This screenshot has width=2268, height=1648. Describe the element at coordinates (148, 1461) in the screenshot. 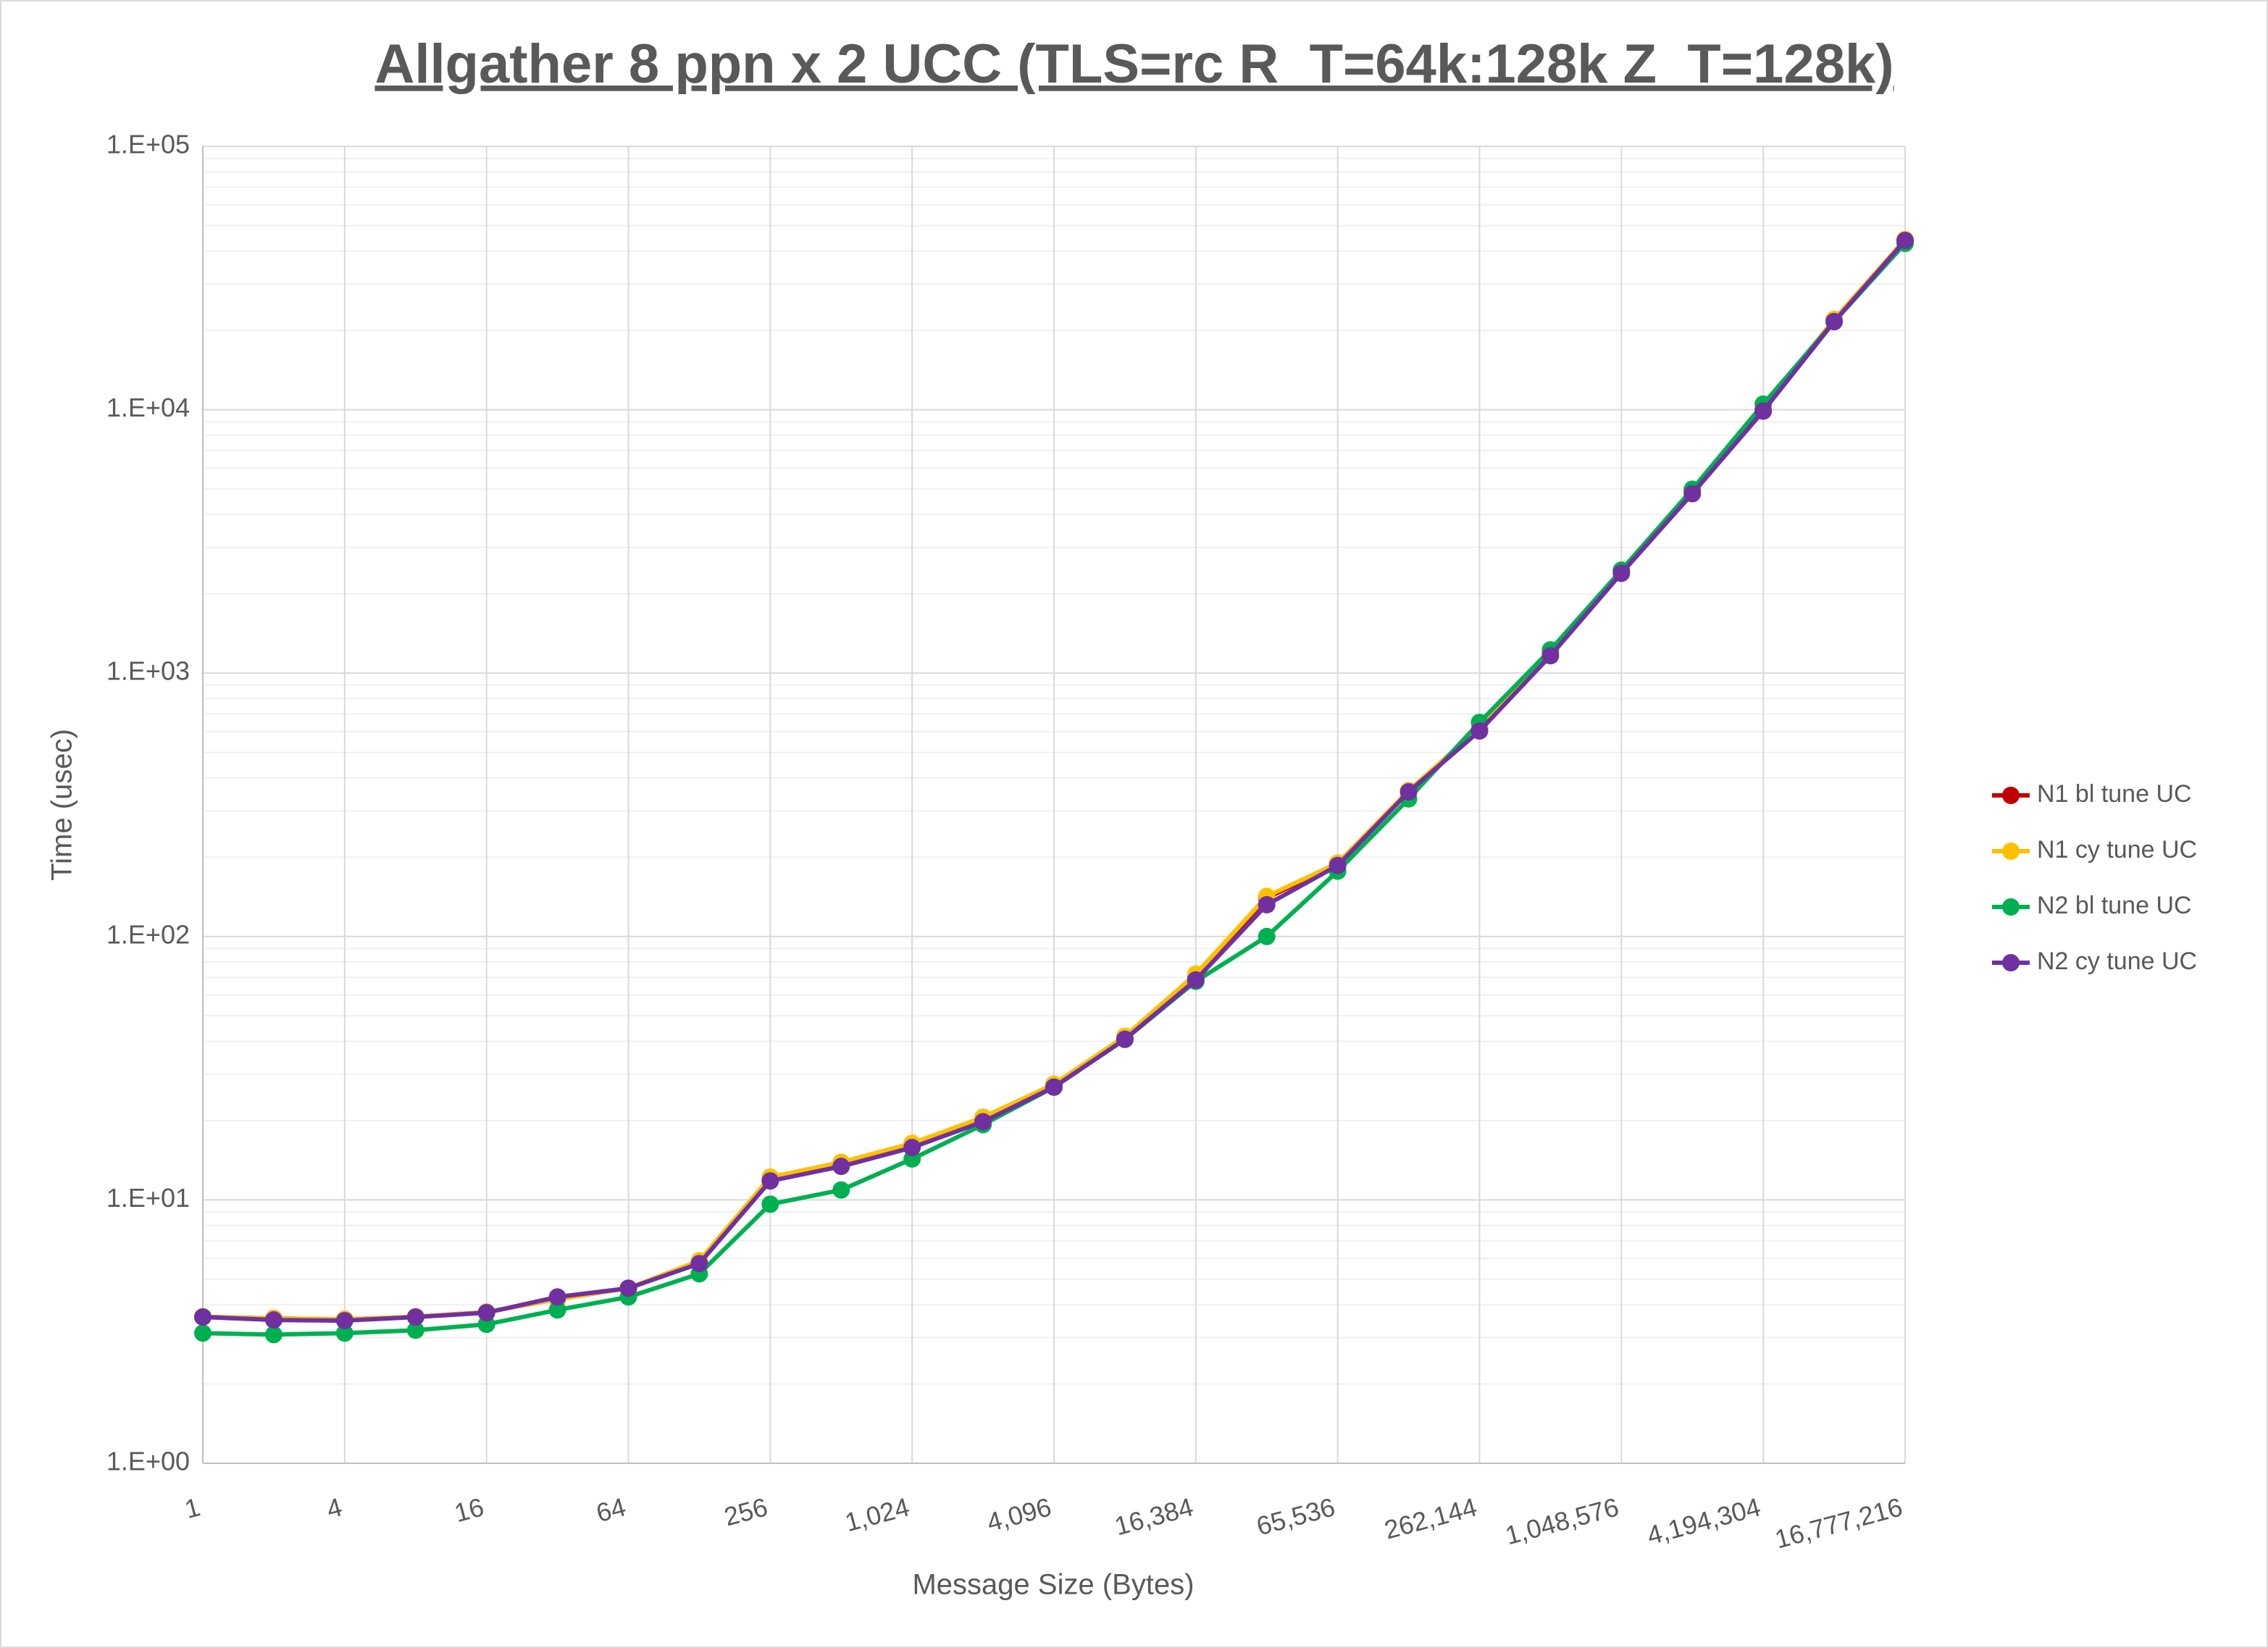

I see `y-tick-label: 1.E+00` at that location.